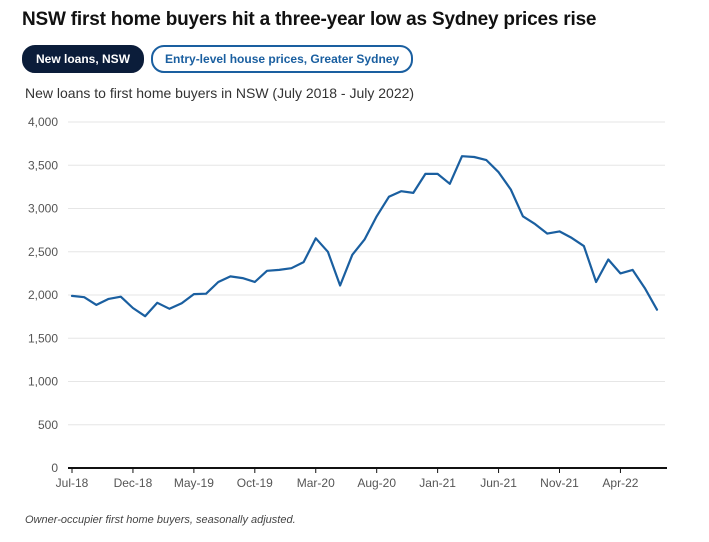 This screenshot has height=542, width=709. Describe the element at coordinates (43, 382) in the screenshot. I see `y-tick-label: 1,000` at that location.